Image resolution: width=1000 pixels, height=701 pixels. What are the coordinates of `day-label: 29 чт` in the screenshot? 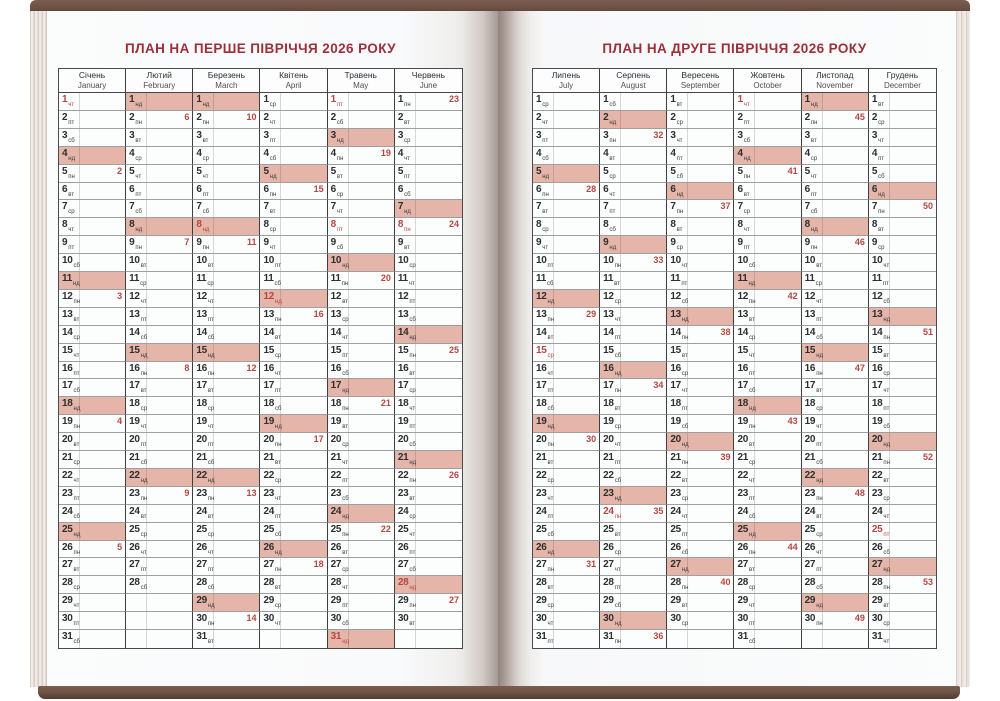 It's located at (70, 602).